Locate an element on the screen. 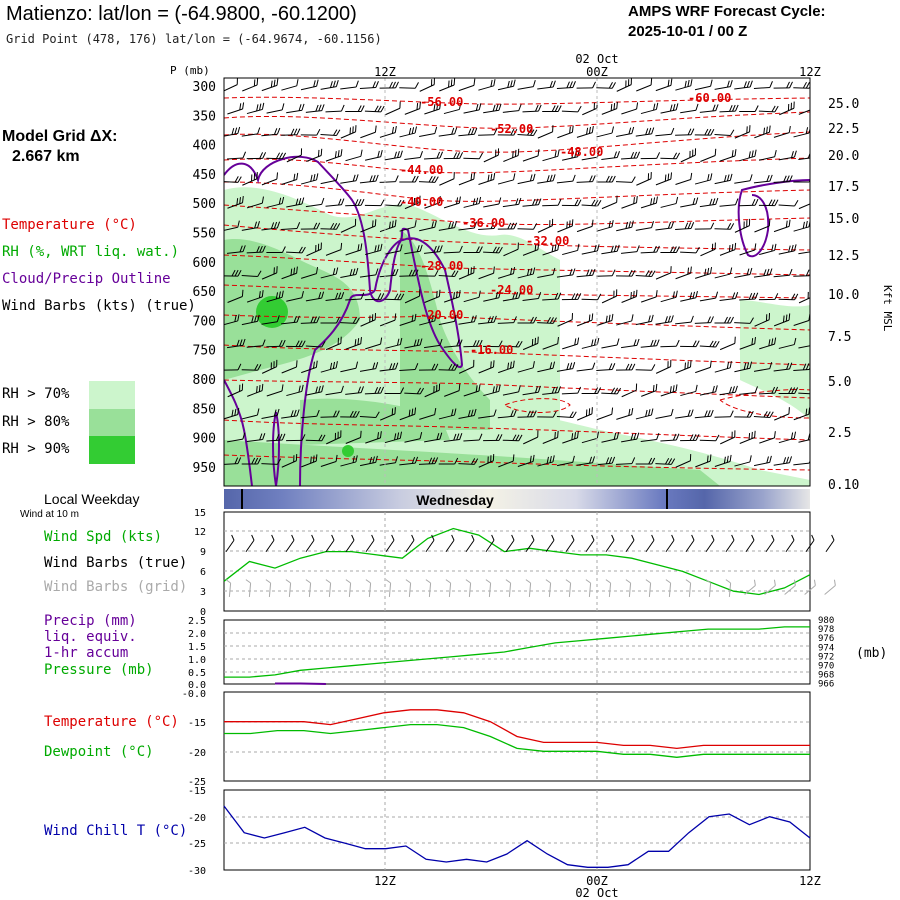 Image resolution: width=900 pixels, height=900 pixels. pressure-tick: 550 is located at coordinates (204, 234).